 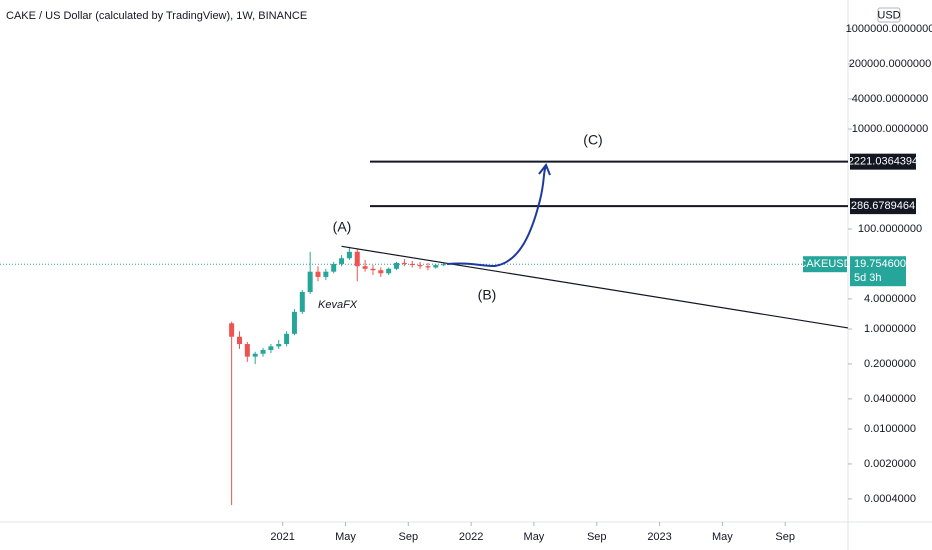 I want to click on level-label: 286.6789464, so click(x=883, y=206).